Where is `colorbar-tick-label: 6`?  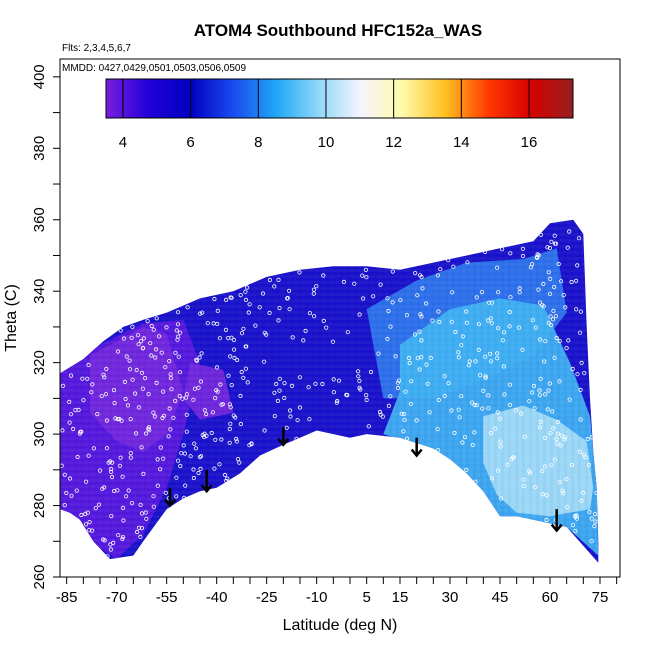 colorbar-tick-label: 6 is located at coordinates (190, 142).